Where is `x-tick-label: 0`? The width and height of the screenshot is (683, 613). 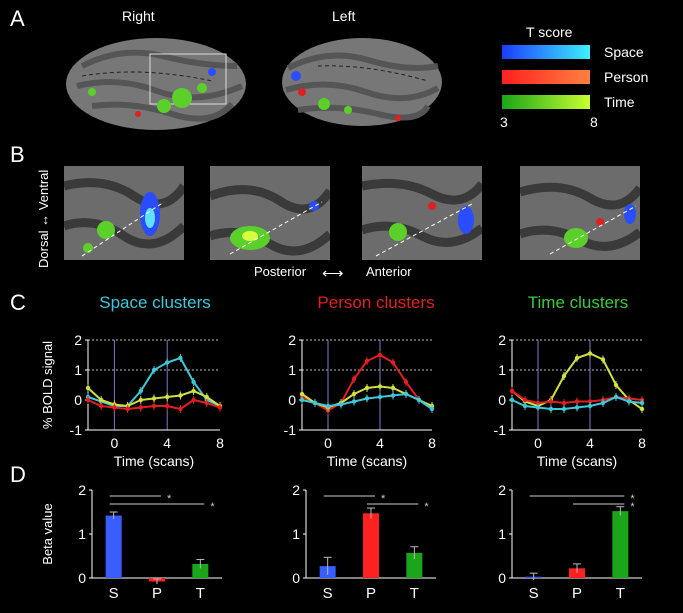
x-tick-label: 0 is located at coordinates (328, 443).